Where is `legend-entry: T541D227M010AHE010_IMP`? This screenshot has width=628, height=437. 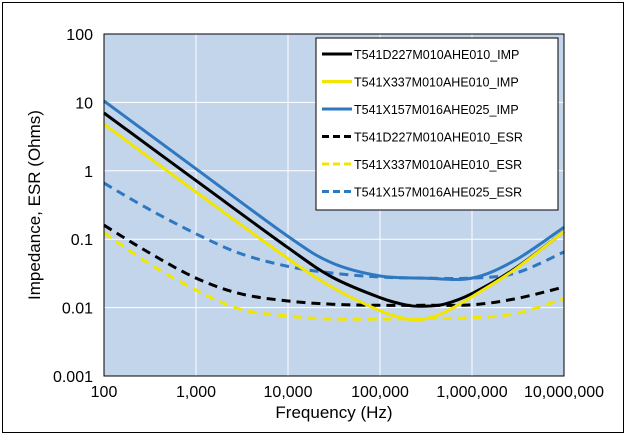
legend-entry: T541D227M010AHE010_IMP is located at coordinates (436, 55).